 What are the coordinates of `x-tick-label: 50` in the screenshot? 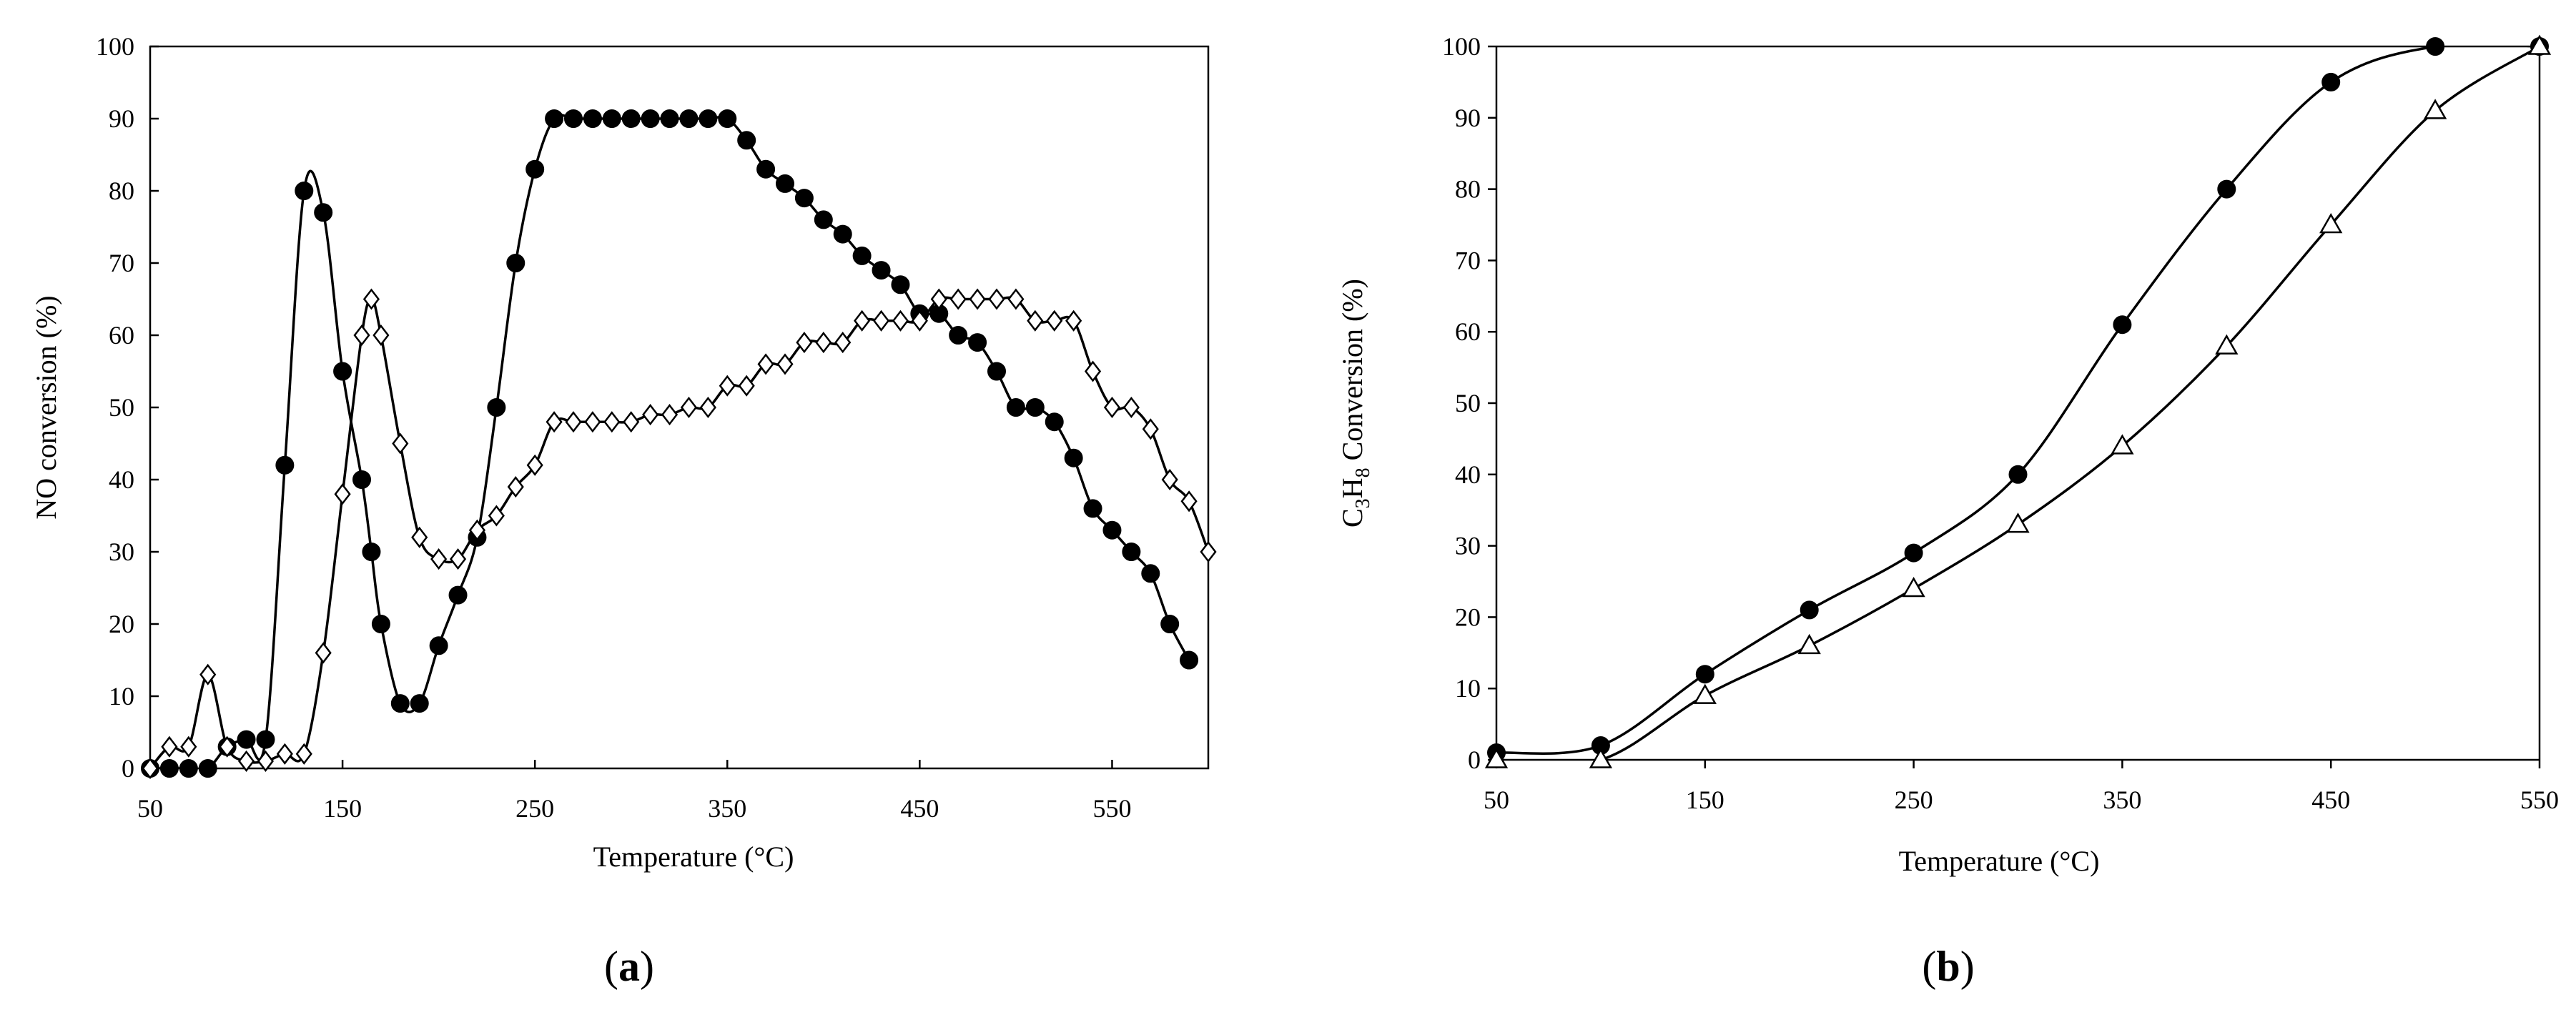 It's located at (1496, 800).